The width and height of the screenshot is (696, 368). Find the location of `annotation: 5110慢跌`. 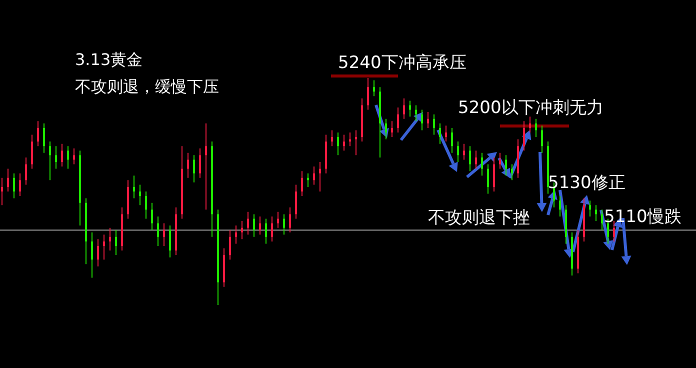

annotation: 5110慢跌 is located at coordinates (643, 217).